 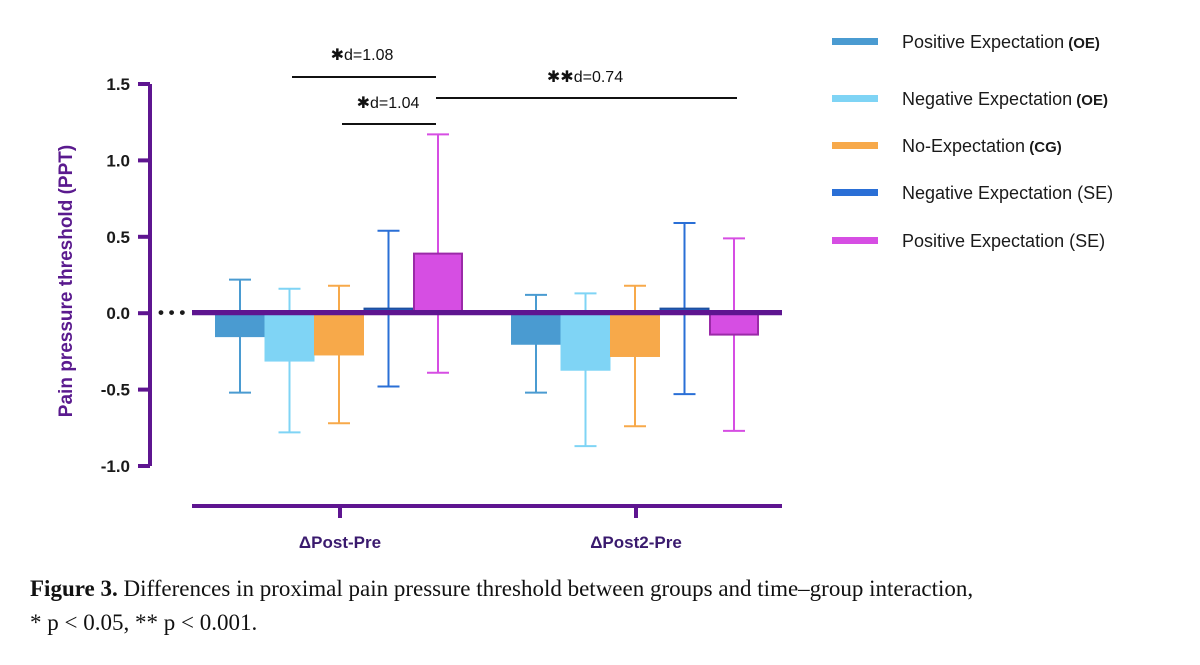 What do you see at coordinates (987, 99) in the screenshot?
I see `legend-series-name: Negative Expectation` at bounding box center [987, 99].